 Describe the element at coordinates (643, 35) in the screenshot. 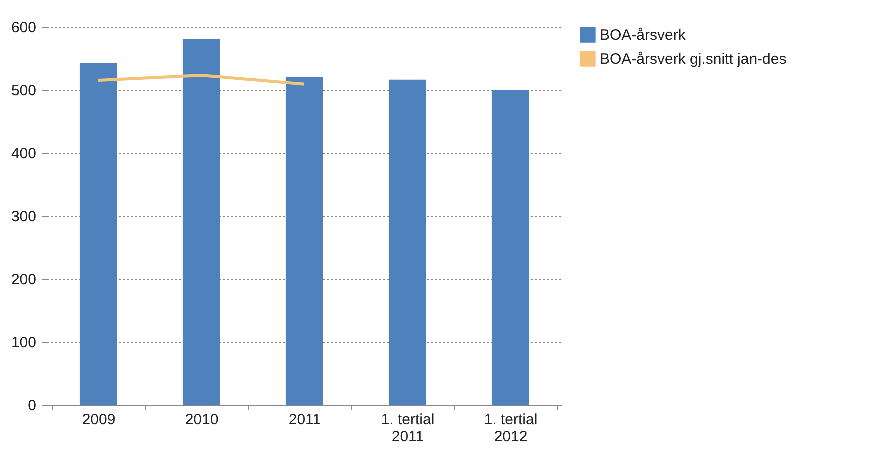

I see `legend-label: BOA-årsverk` at that location.